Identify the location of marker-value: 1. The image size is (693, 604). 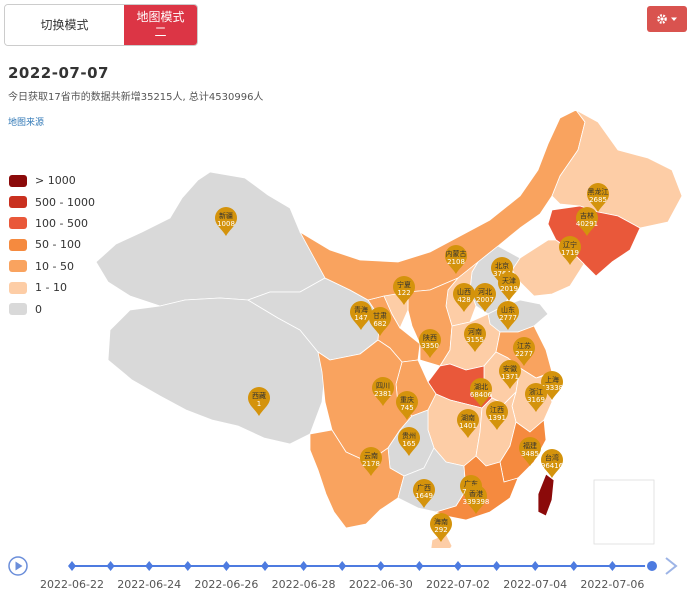
(259, 404).